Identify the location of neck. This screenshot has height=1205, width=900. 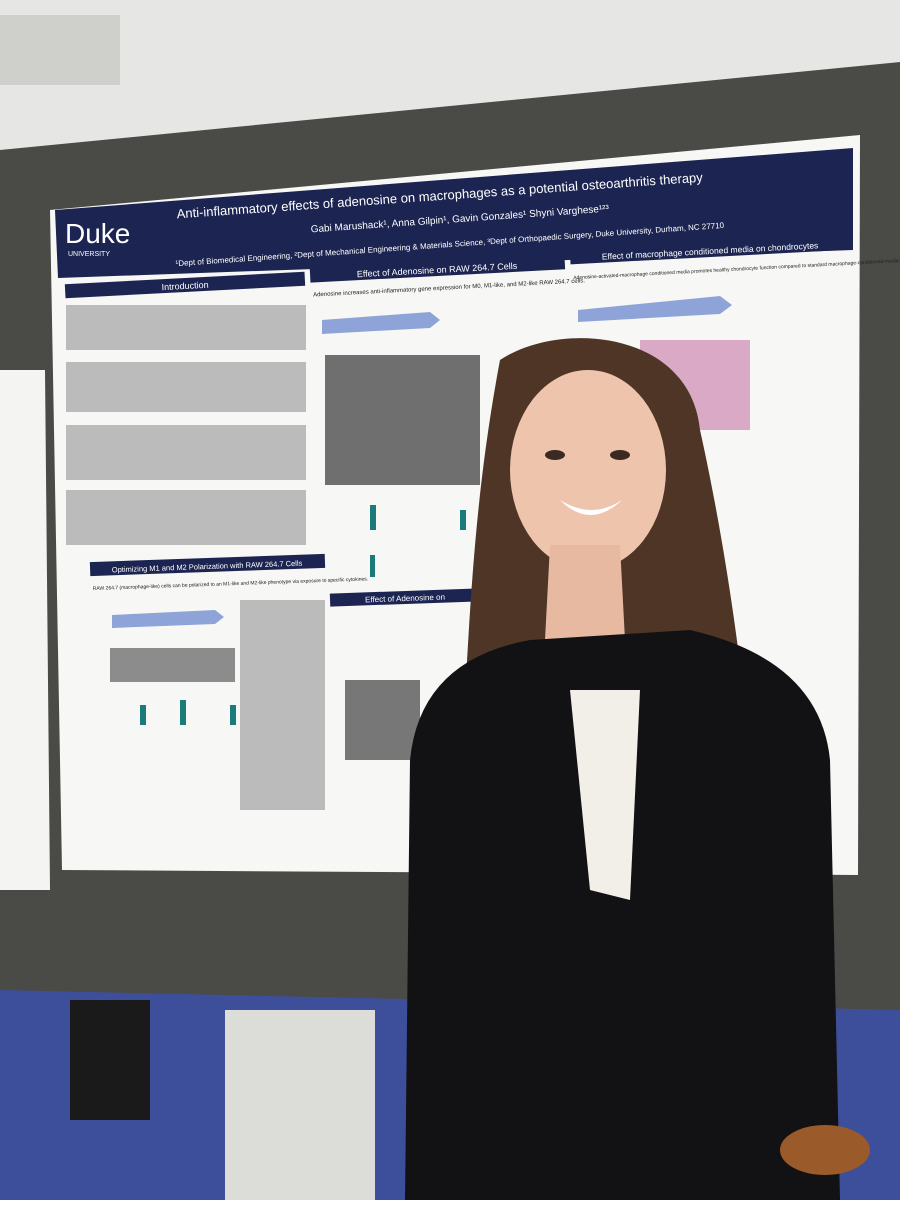
(585, 592).